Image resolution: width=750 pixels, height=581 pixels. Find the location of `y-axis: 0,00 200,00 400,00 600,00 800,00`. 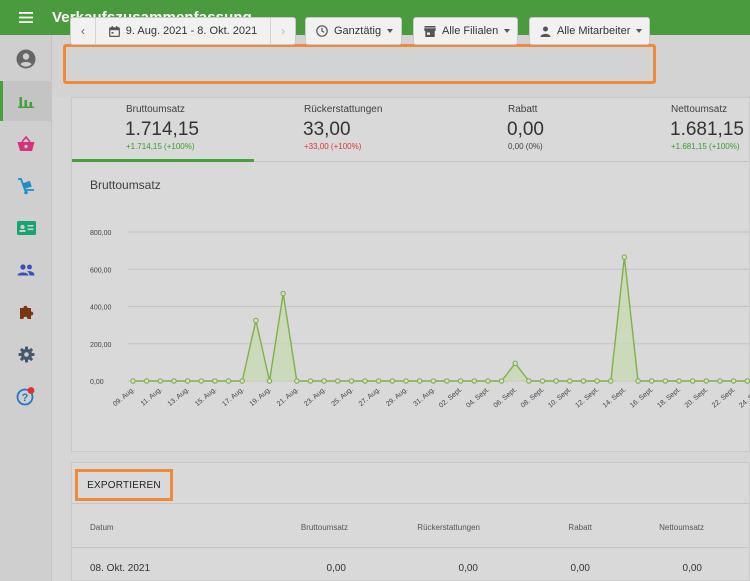

y-axis: 0,00 200,00 400,00 600,00 800,00 is located at coordinates (101, 308).